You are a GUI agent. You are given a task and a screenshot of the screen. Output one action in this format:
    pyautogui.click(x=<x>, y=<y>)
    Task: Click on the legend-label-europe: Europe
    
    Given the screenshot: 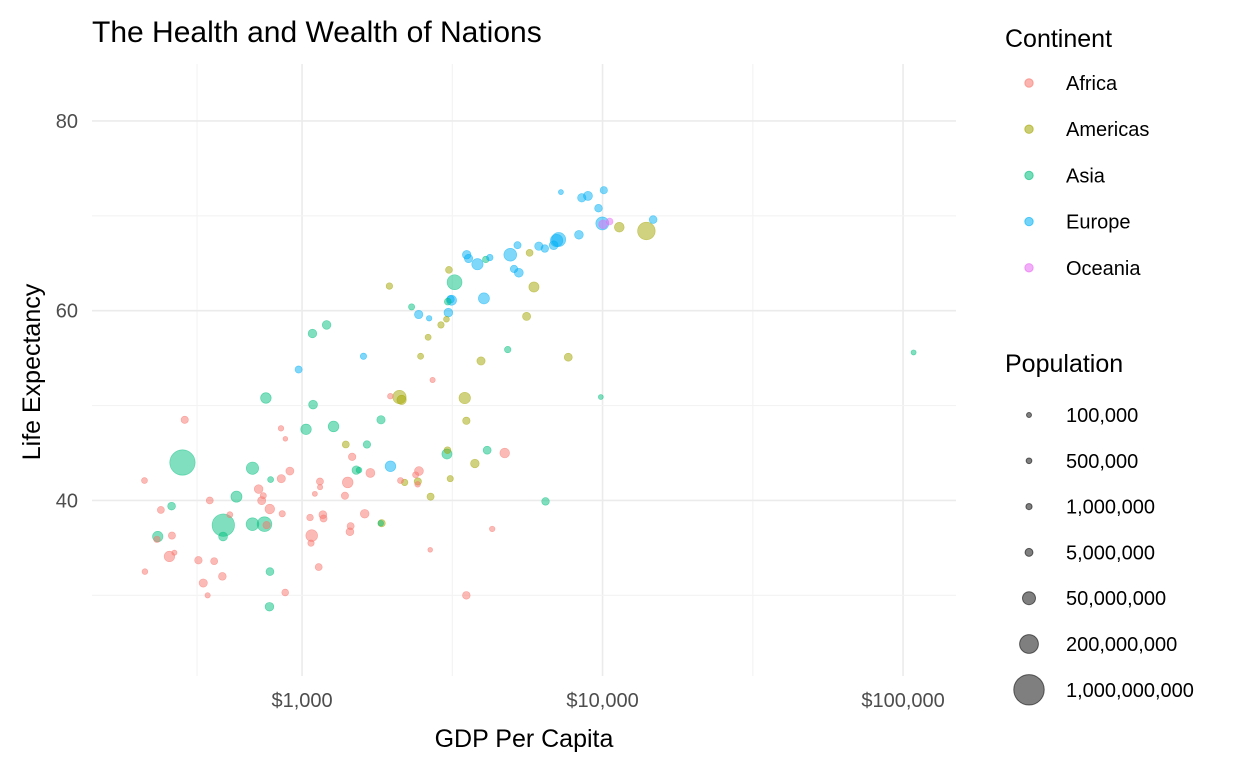 What is the action you would take?
    pyautogui.click(x=1098, y=223)
    